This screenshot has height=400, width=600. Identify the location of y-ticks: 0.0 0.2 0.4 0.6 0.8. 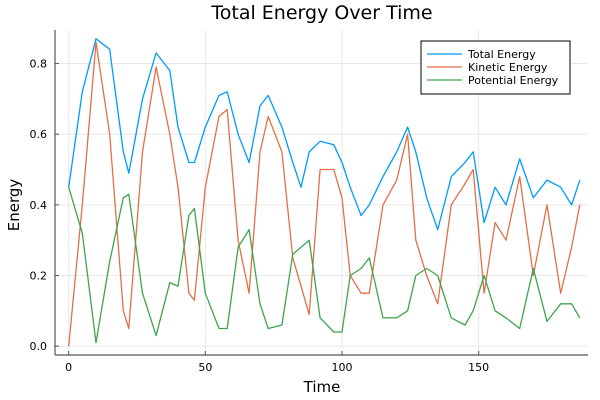
(44, 205).